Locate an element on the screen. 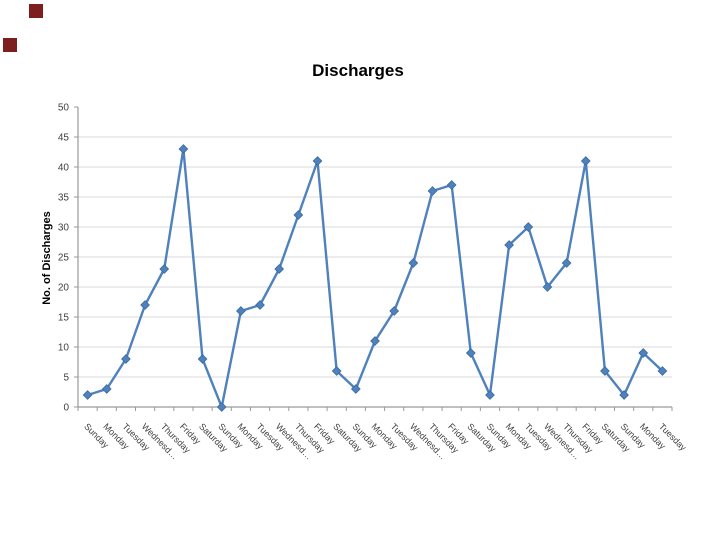 The height and width of the screenshot is (540, 720). y-tick-label: 50 is located at coordinates (64, 108).